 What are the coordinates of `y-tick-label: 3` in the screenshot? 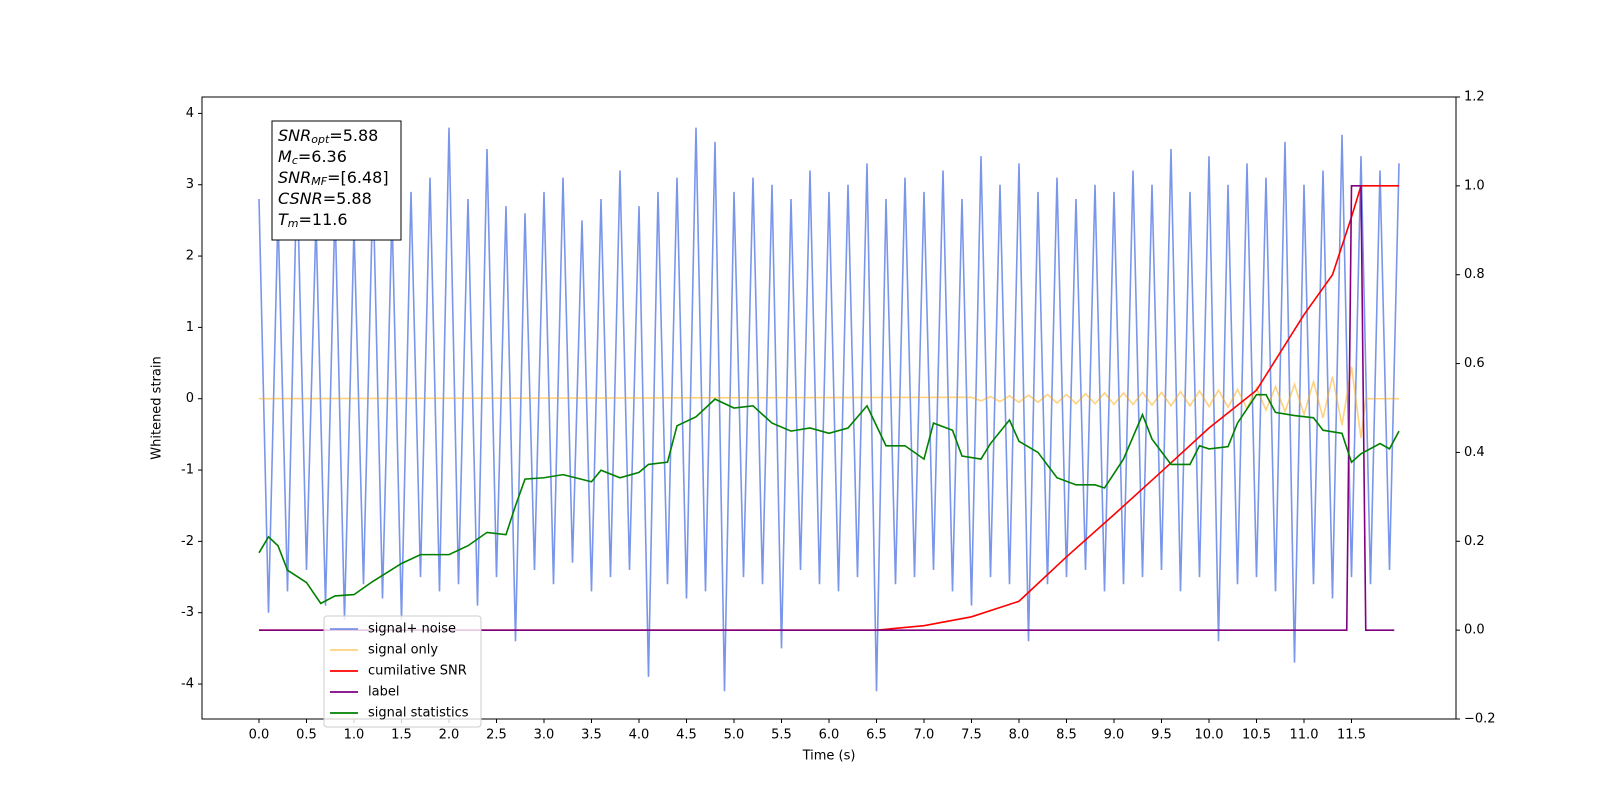 It's located at (190, 184).